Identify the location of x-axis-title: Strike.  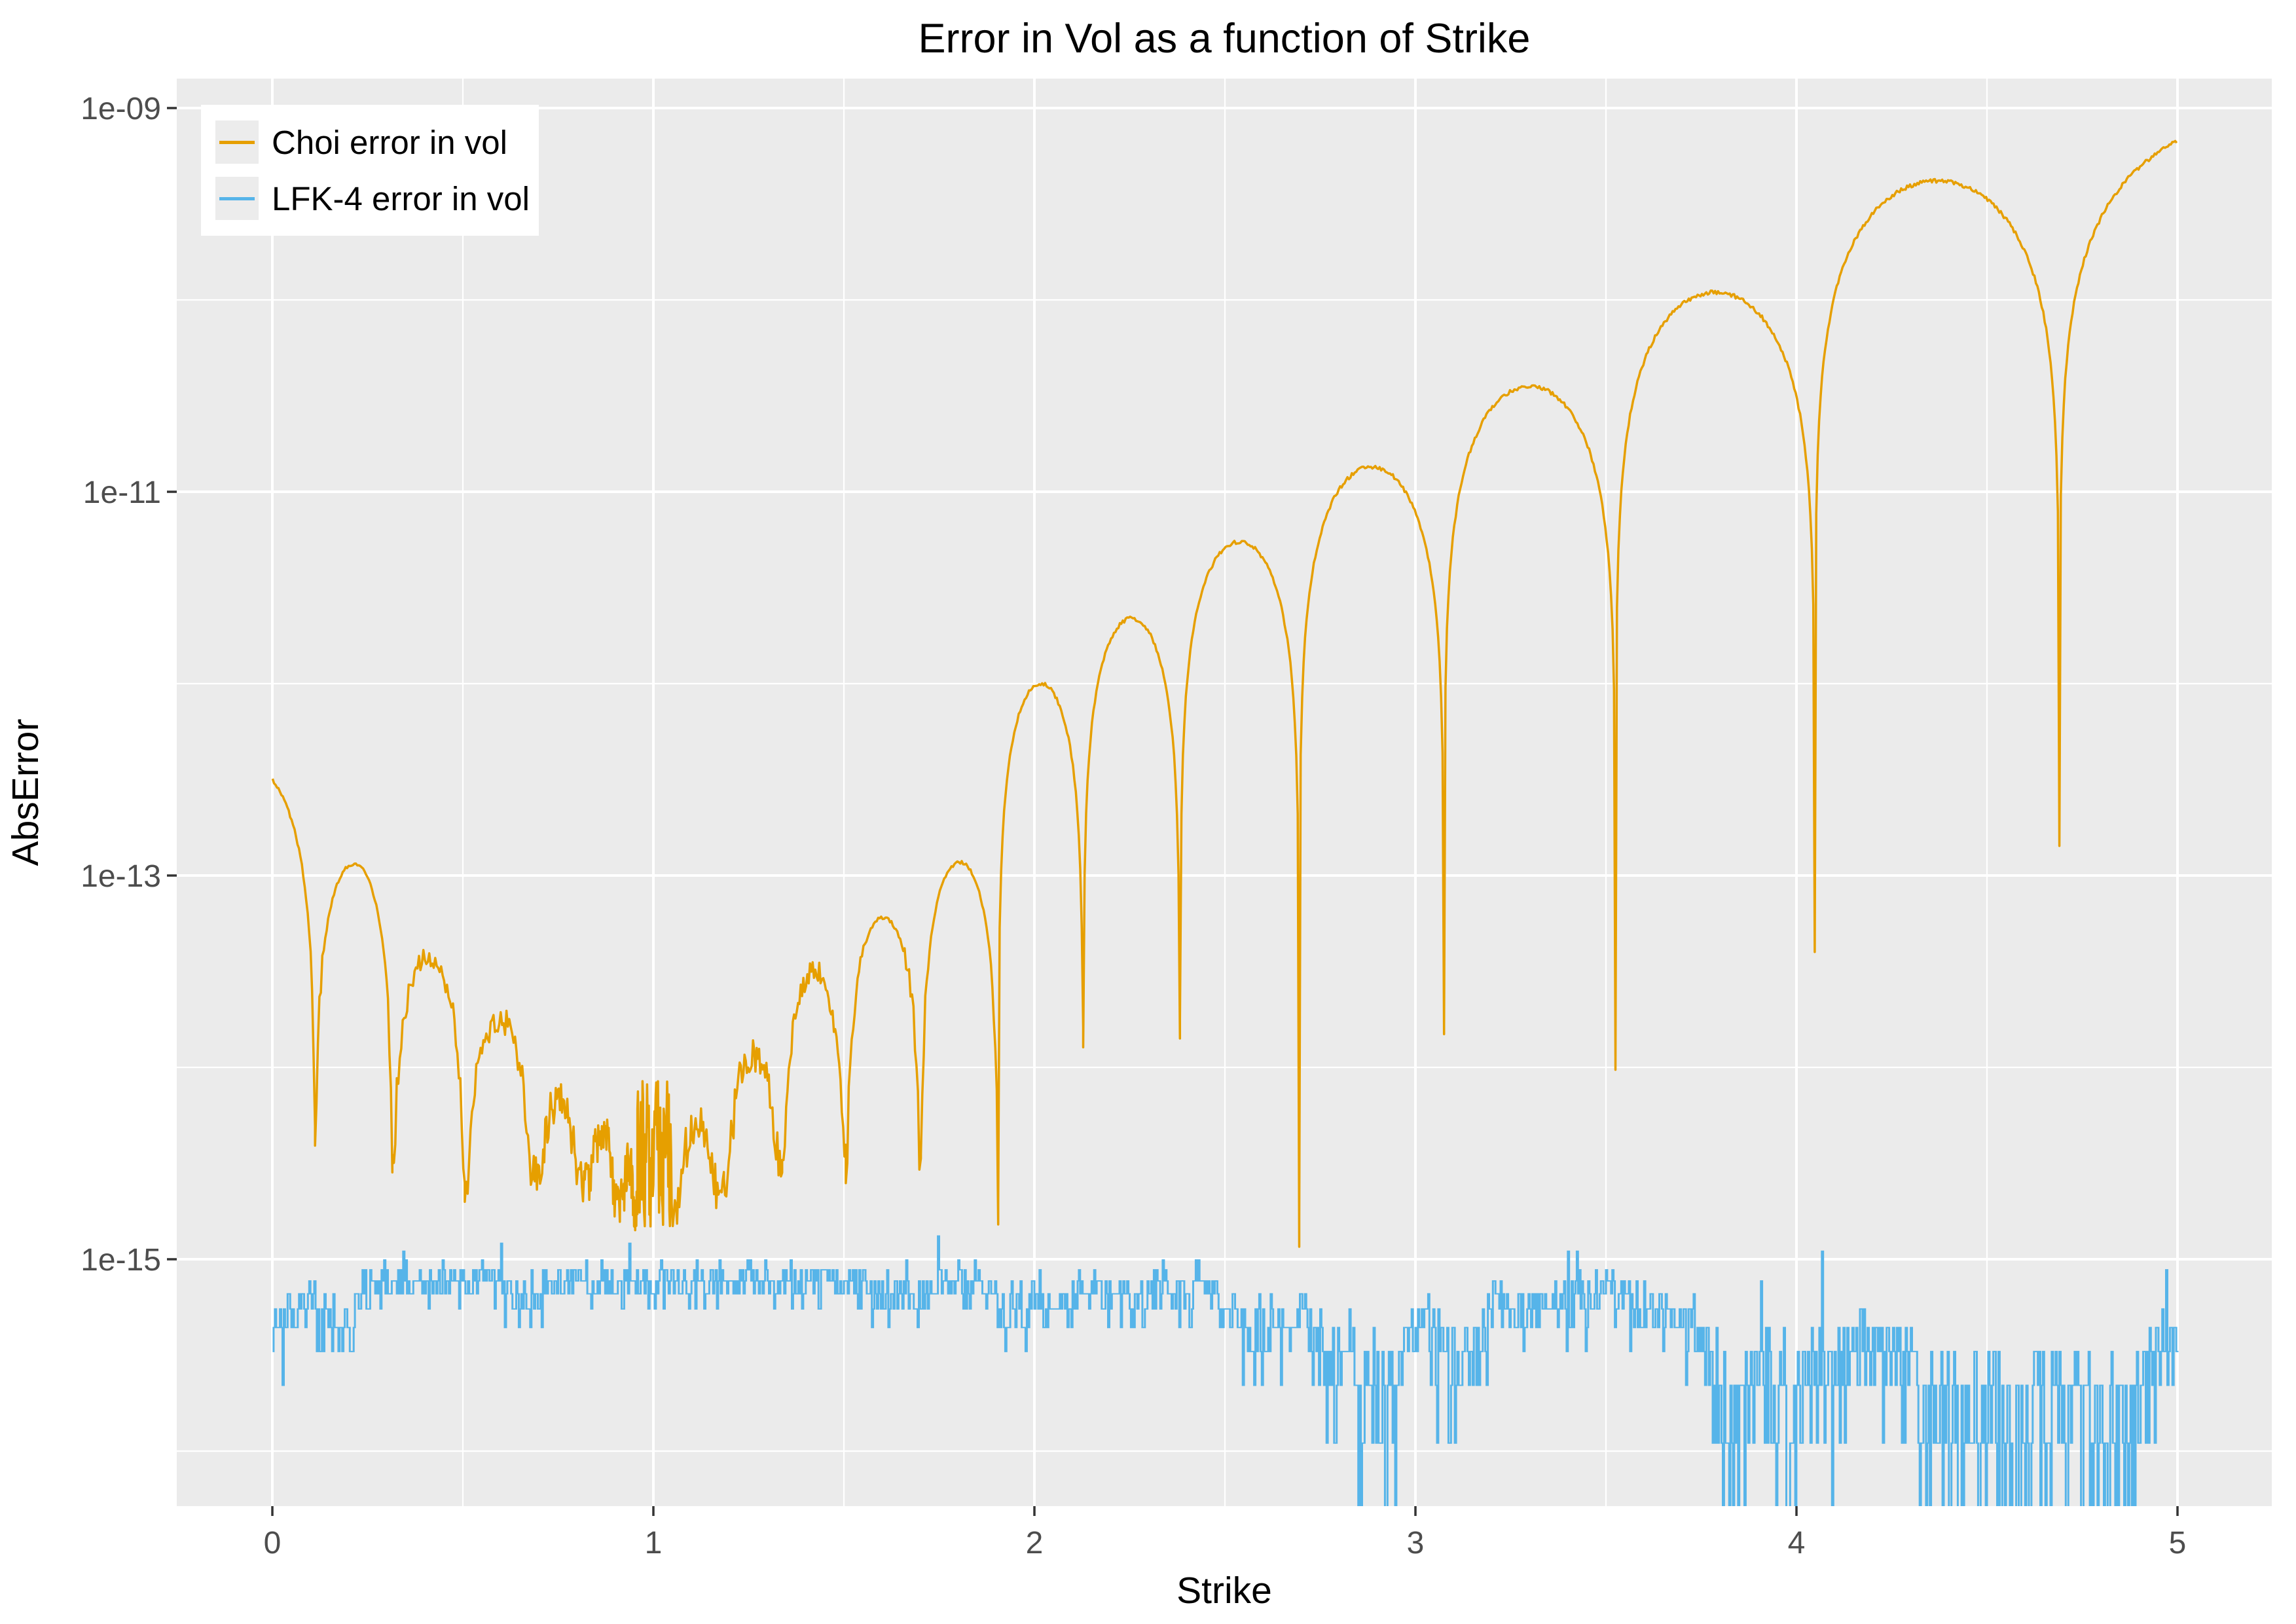
(1224, 1591).